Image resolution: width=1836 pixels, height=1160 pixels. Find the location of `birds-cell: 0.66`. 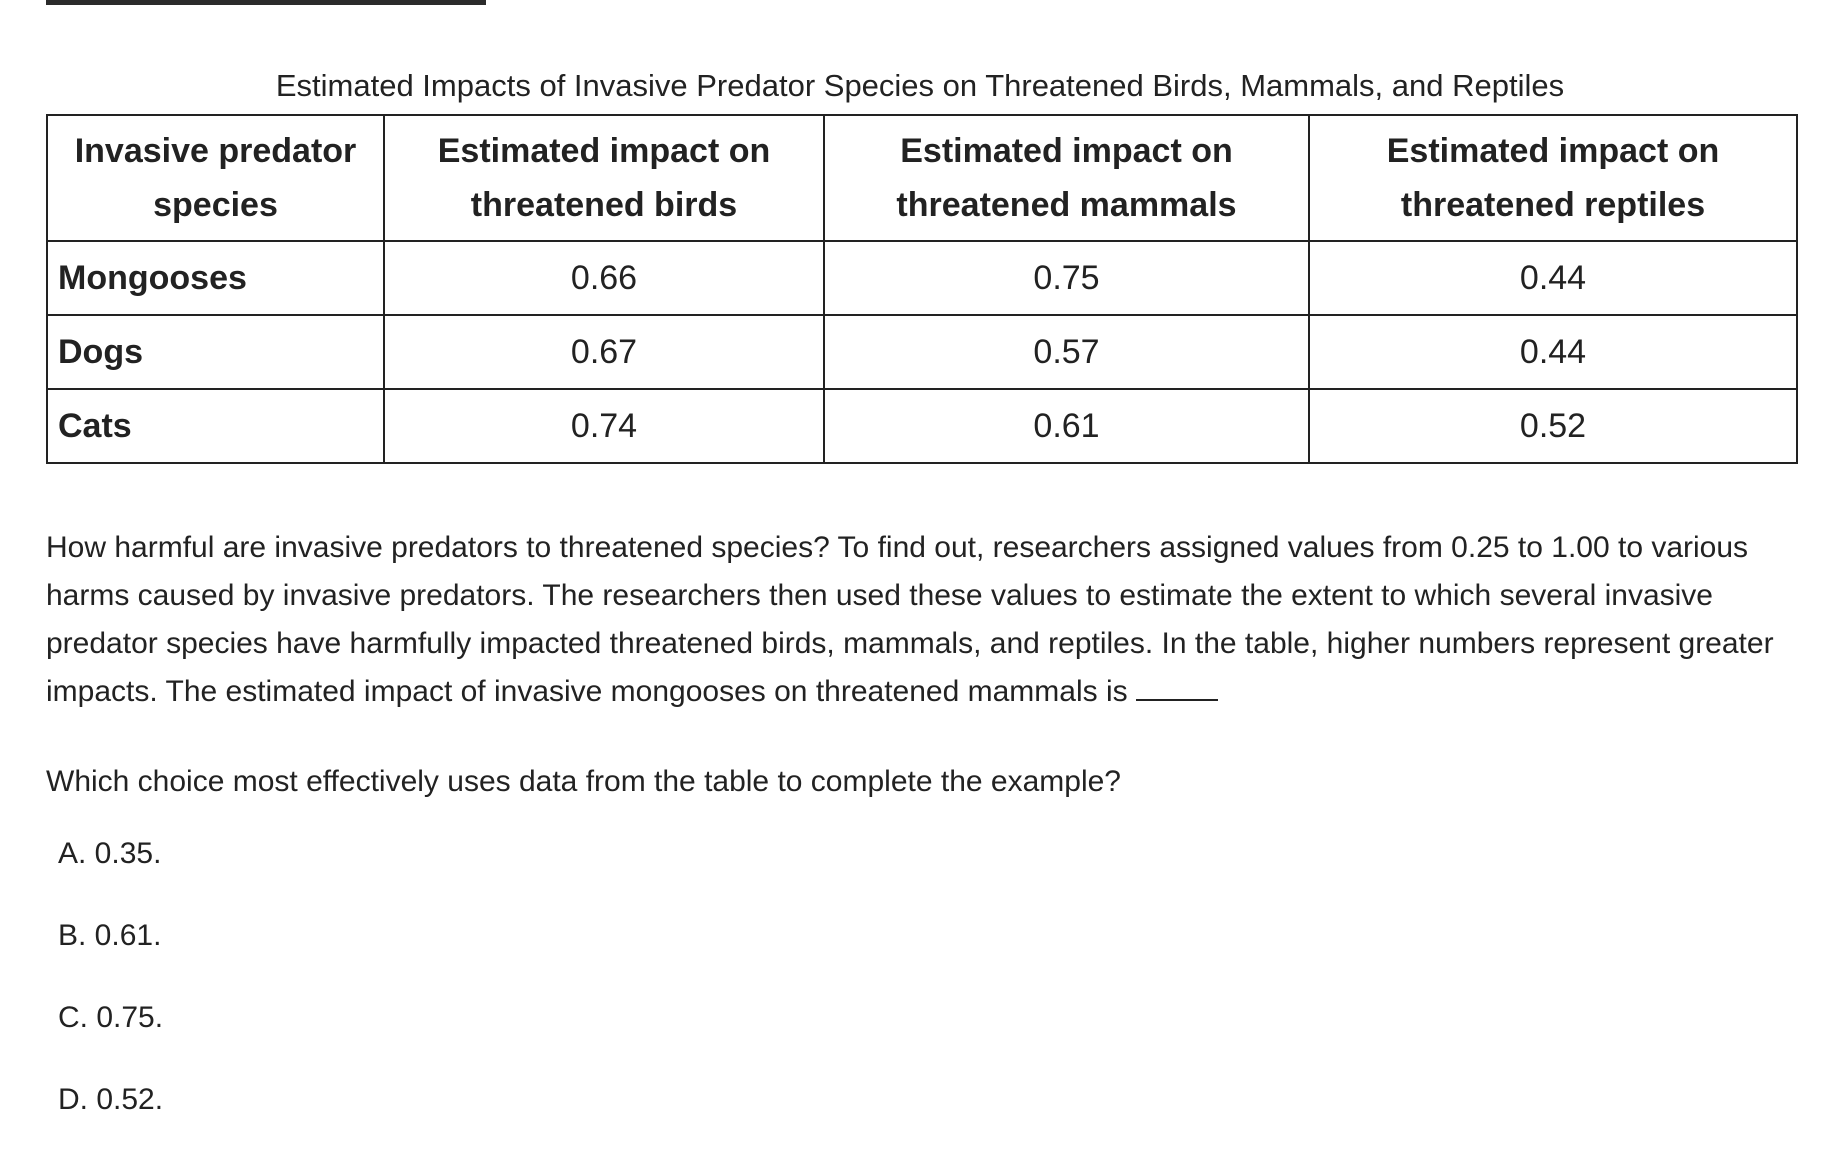

birds-cell: 0.66 is located at coordinates (604, 278).